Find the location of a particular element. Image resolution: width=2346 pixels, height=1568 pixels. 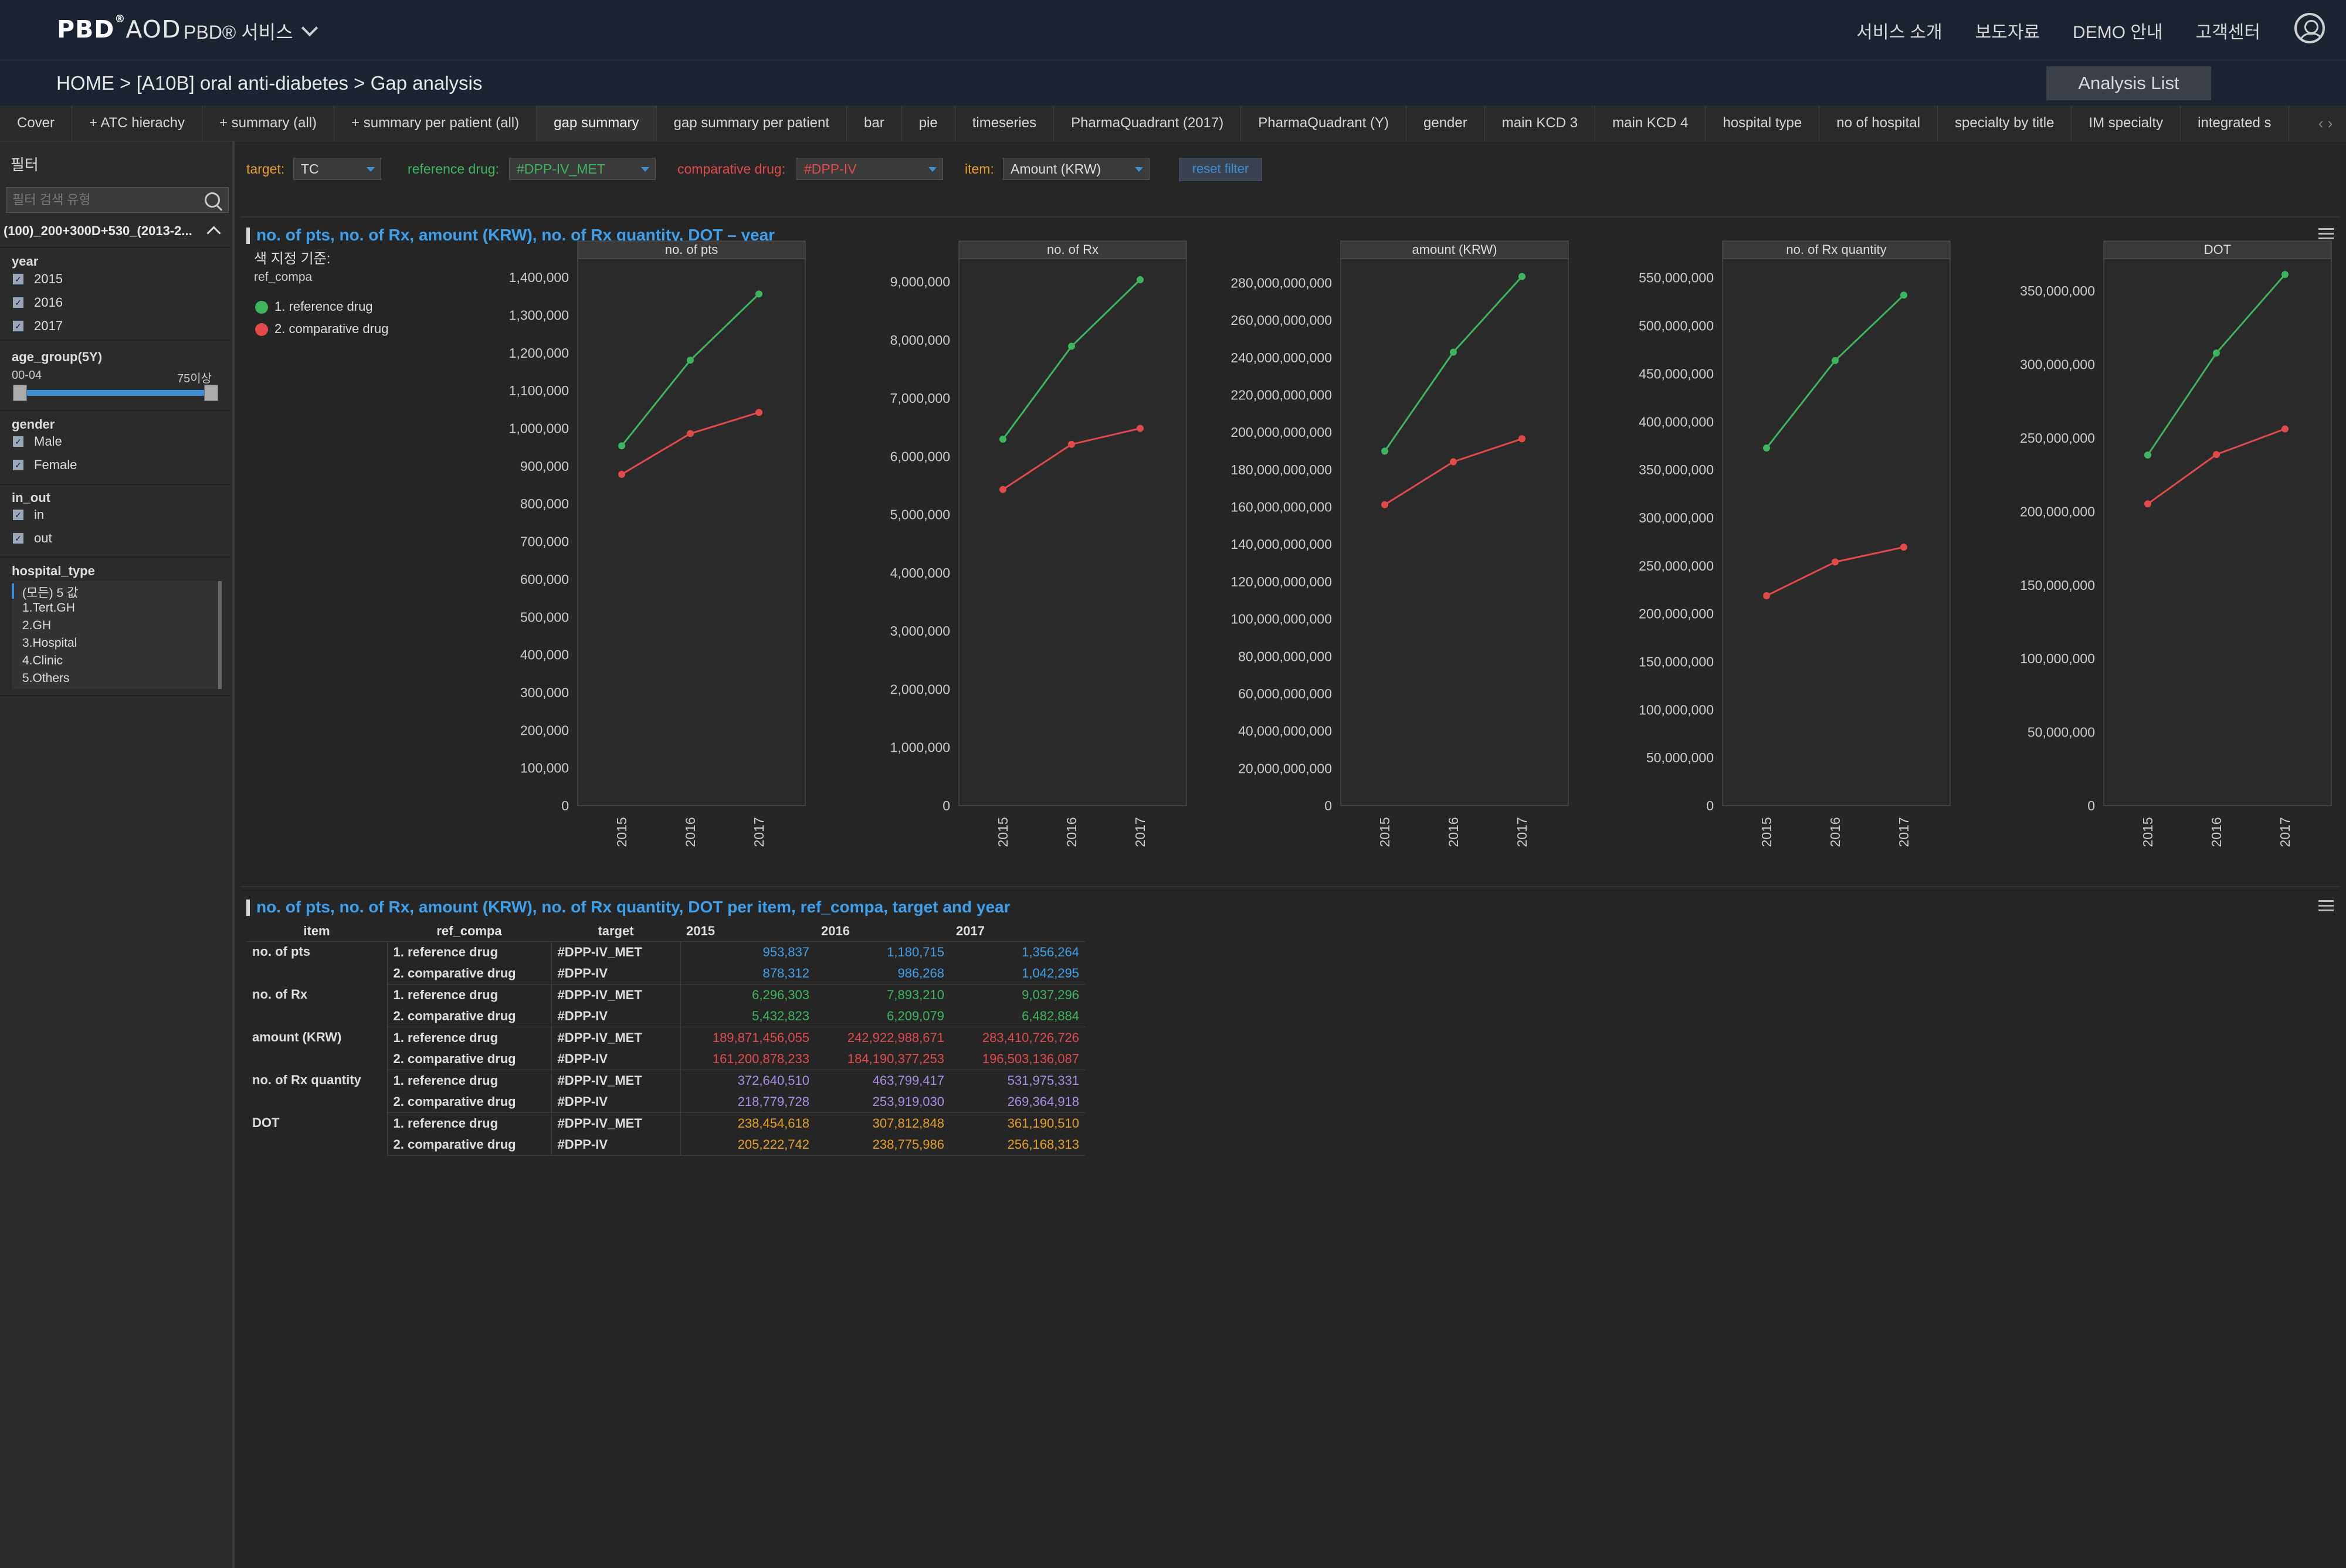

hospital-type-tert-gh: 1.Tert.GH is located at coordinates (49, 608).